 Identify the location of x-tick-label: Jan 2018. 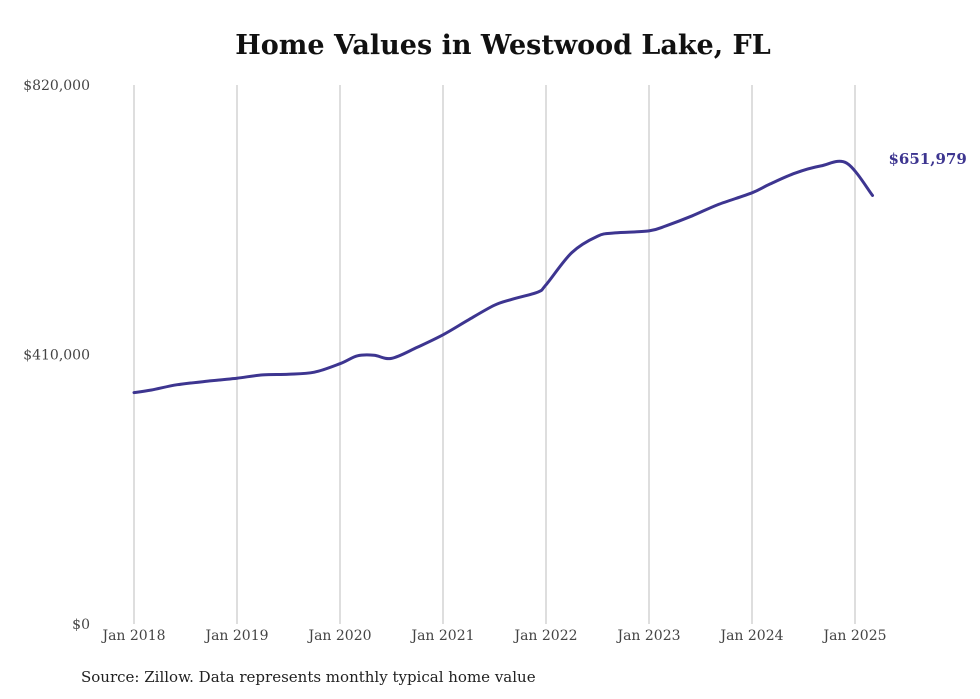
(132, 636).